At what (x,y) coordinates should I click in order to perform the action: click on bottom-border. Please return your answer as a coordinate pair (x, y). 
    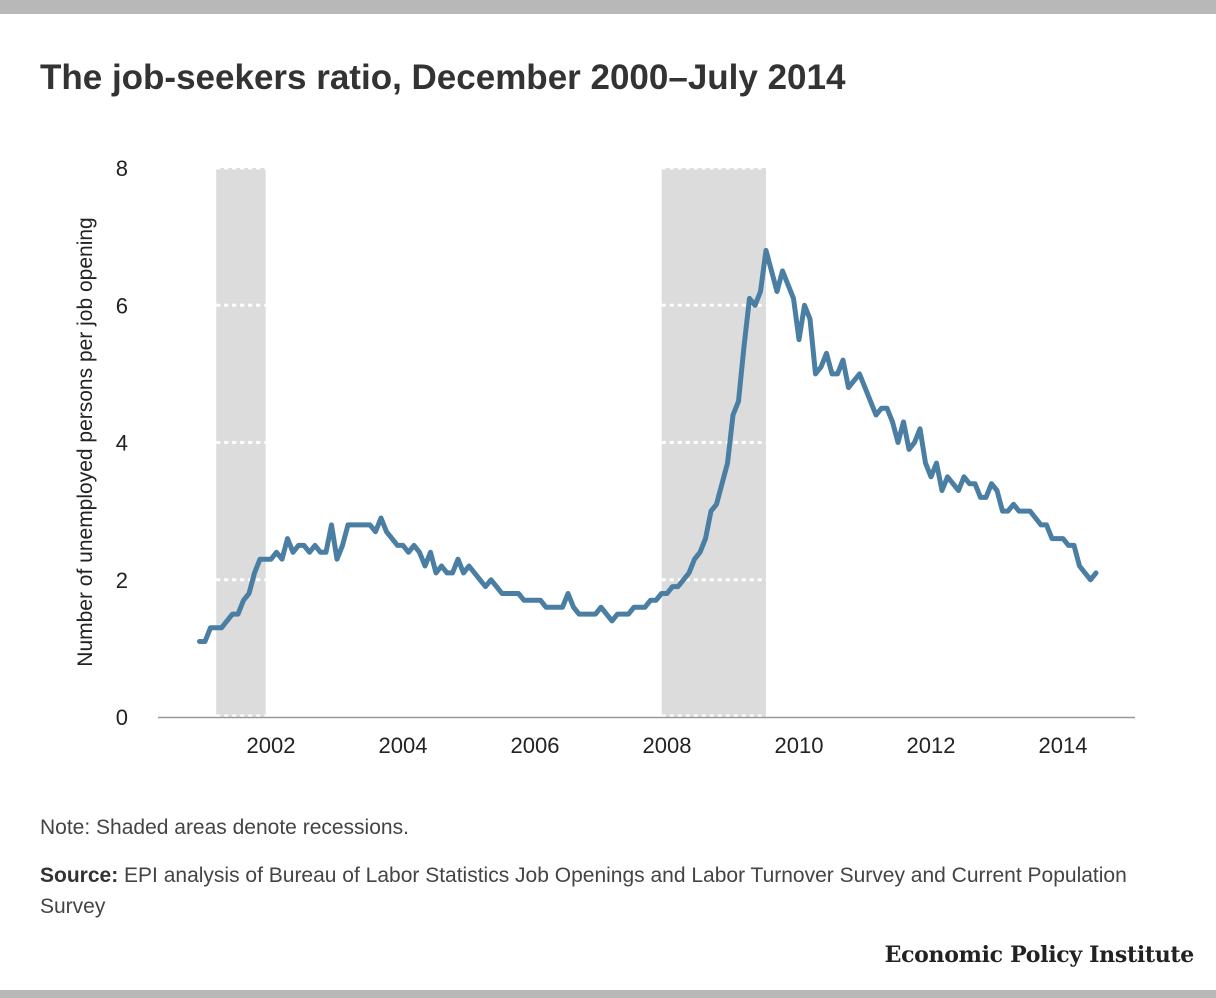
    Looking at the image, I should click on (608, 994).